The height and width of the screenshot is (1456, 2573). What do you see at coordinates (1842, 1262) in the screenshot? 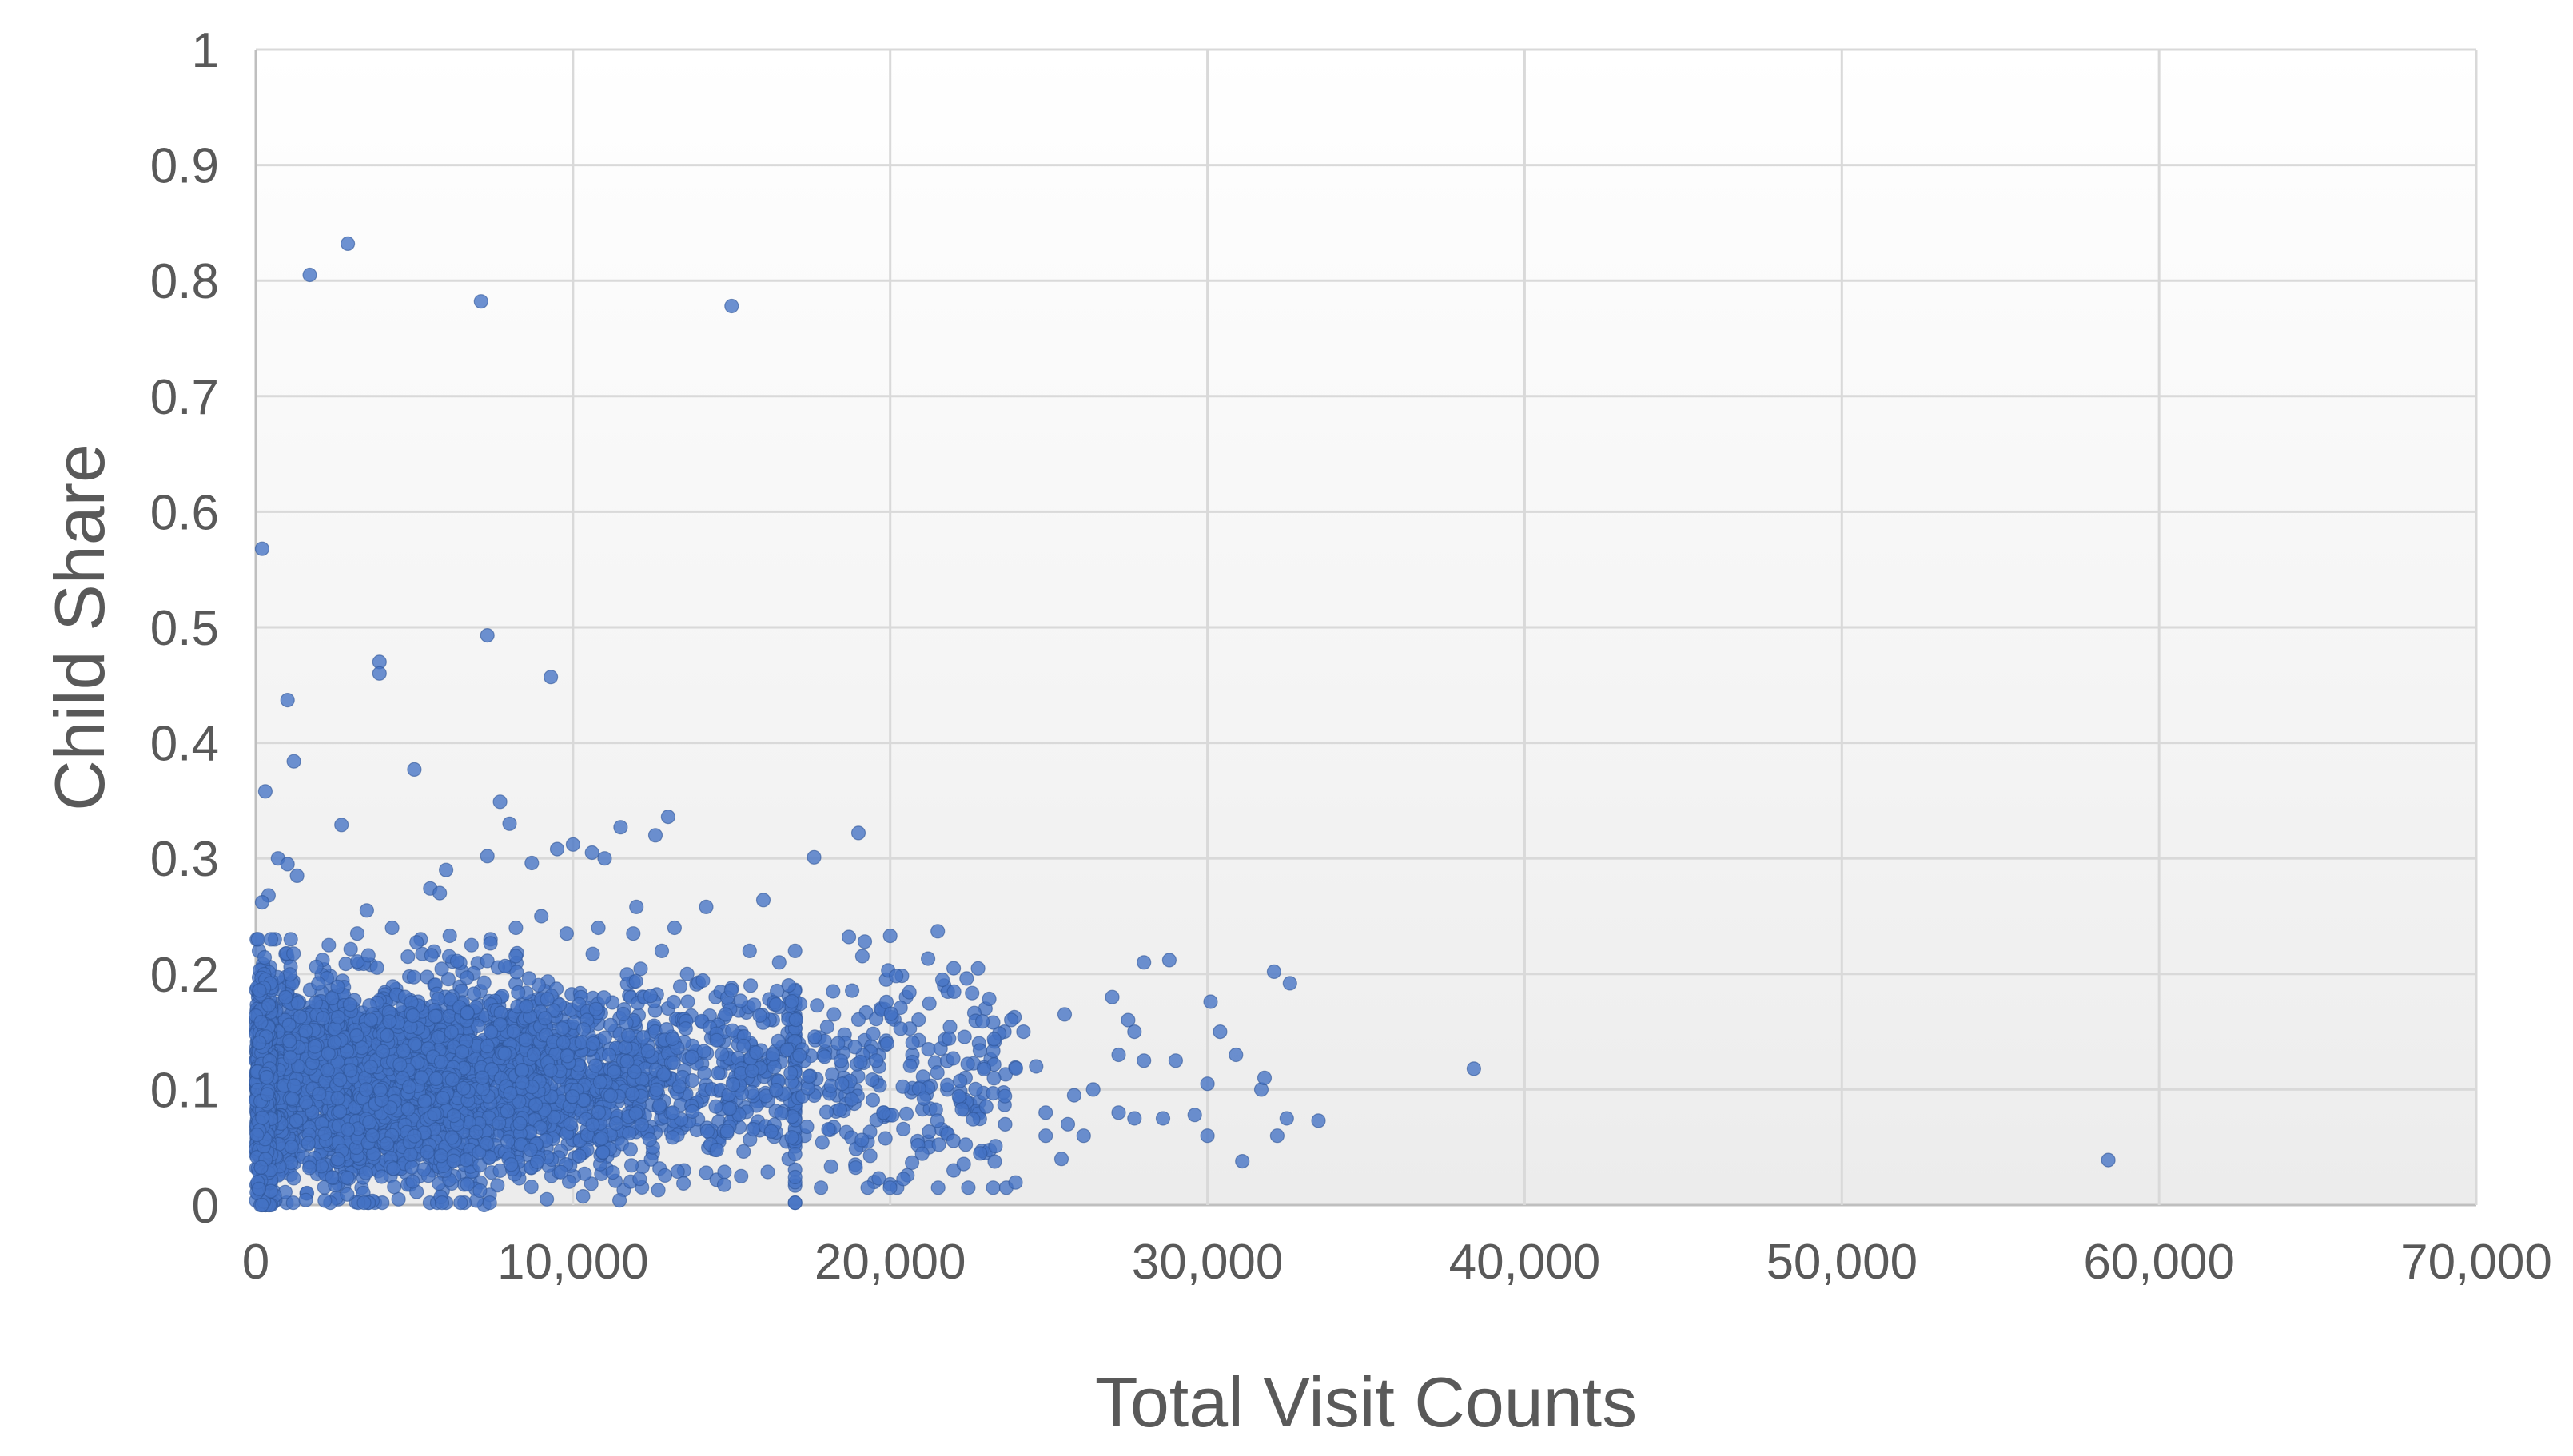
I see `x-tick-label: 50,000` at bounding box center [1842, 1262].